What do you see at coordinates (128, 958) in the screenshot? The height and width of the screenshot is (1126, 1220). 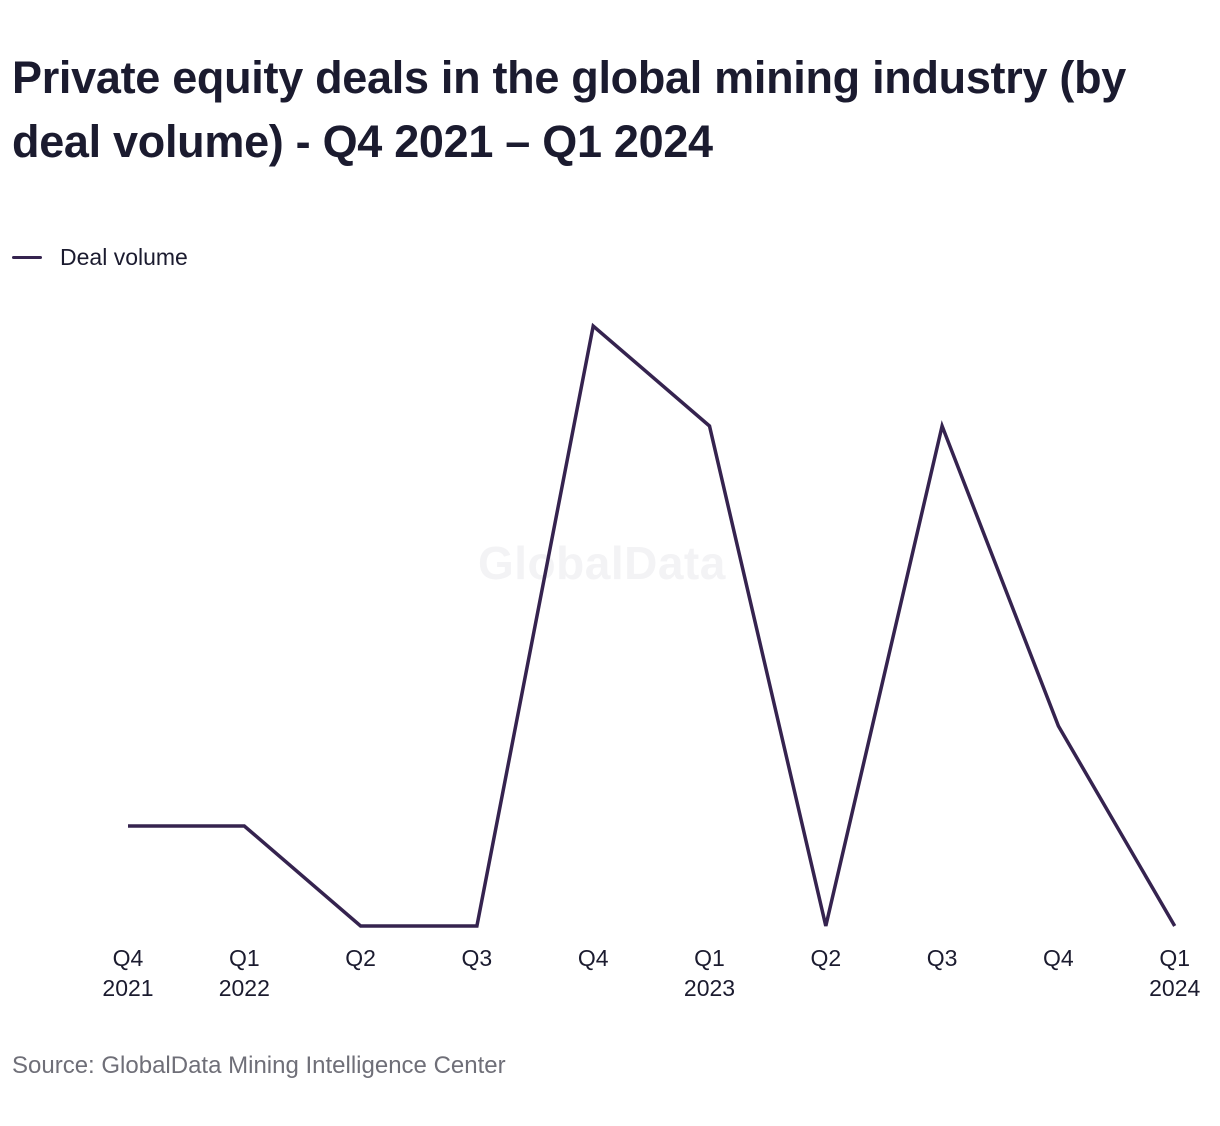 I see `x-tick-quarter-0: Q4` at bounding box center [128, 958].